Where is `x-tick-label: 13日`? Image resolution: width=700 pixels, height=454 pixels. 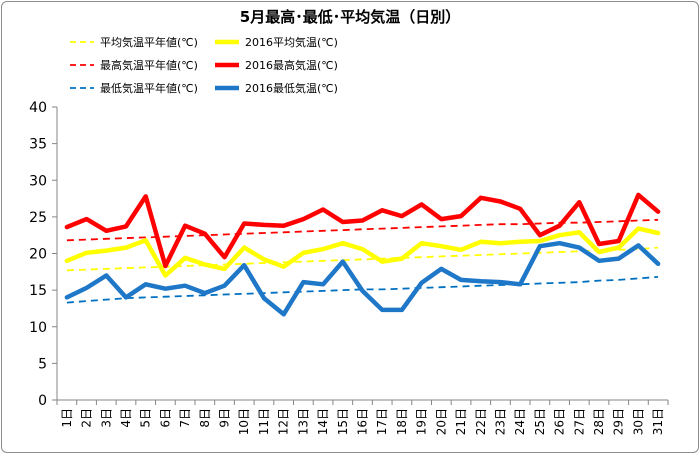 x-tick-label: 13日 is located at coordinates (303, 421).